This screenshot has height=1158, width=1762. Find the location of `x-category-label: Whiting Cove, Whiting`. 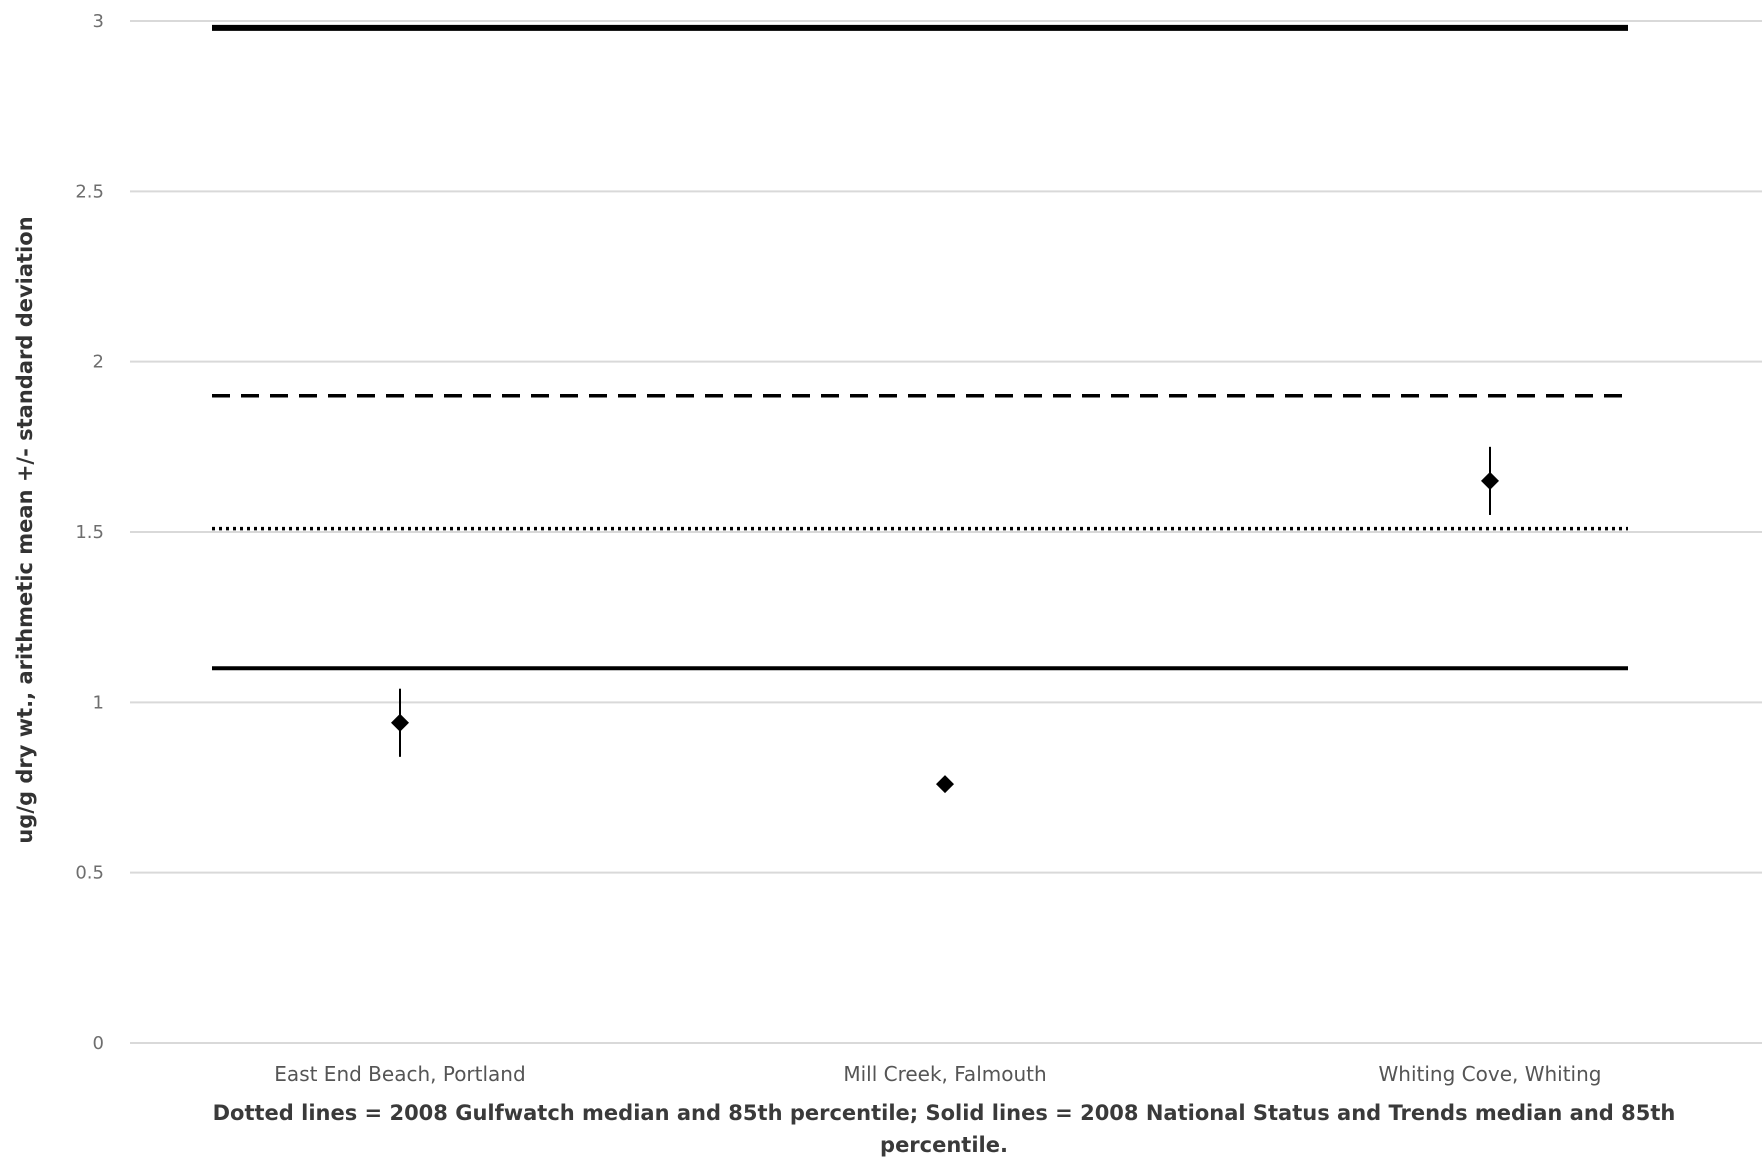

x-category-label: Whiting Cove, Whiting is located at coordinates (1490, 1074).